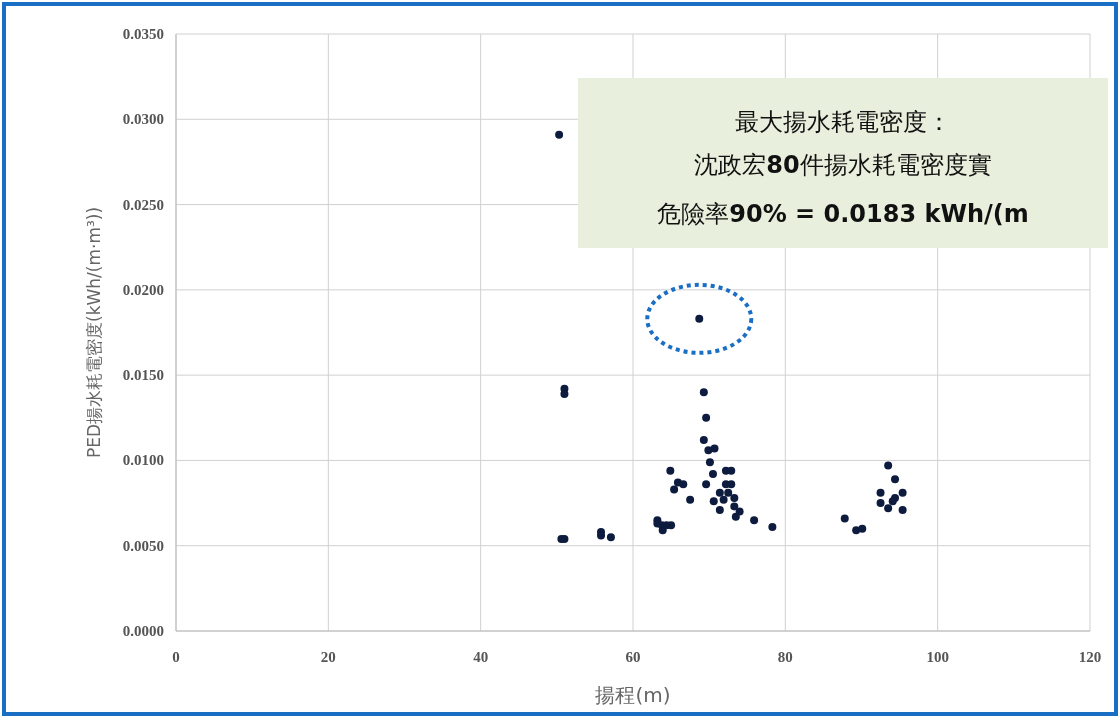  What do you see at coordinates (143, 545) in the screenshot?
I see `y-tick-label: 0.0050` at bounding box center [143, 545].